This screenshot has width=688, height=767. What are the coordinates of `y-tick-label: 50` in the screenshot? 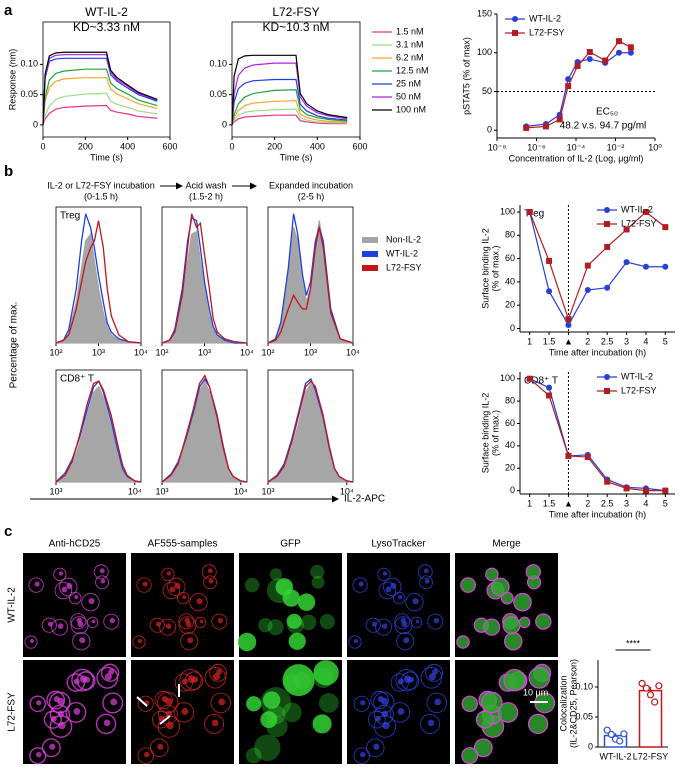 It's located at (487, 91).